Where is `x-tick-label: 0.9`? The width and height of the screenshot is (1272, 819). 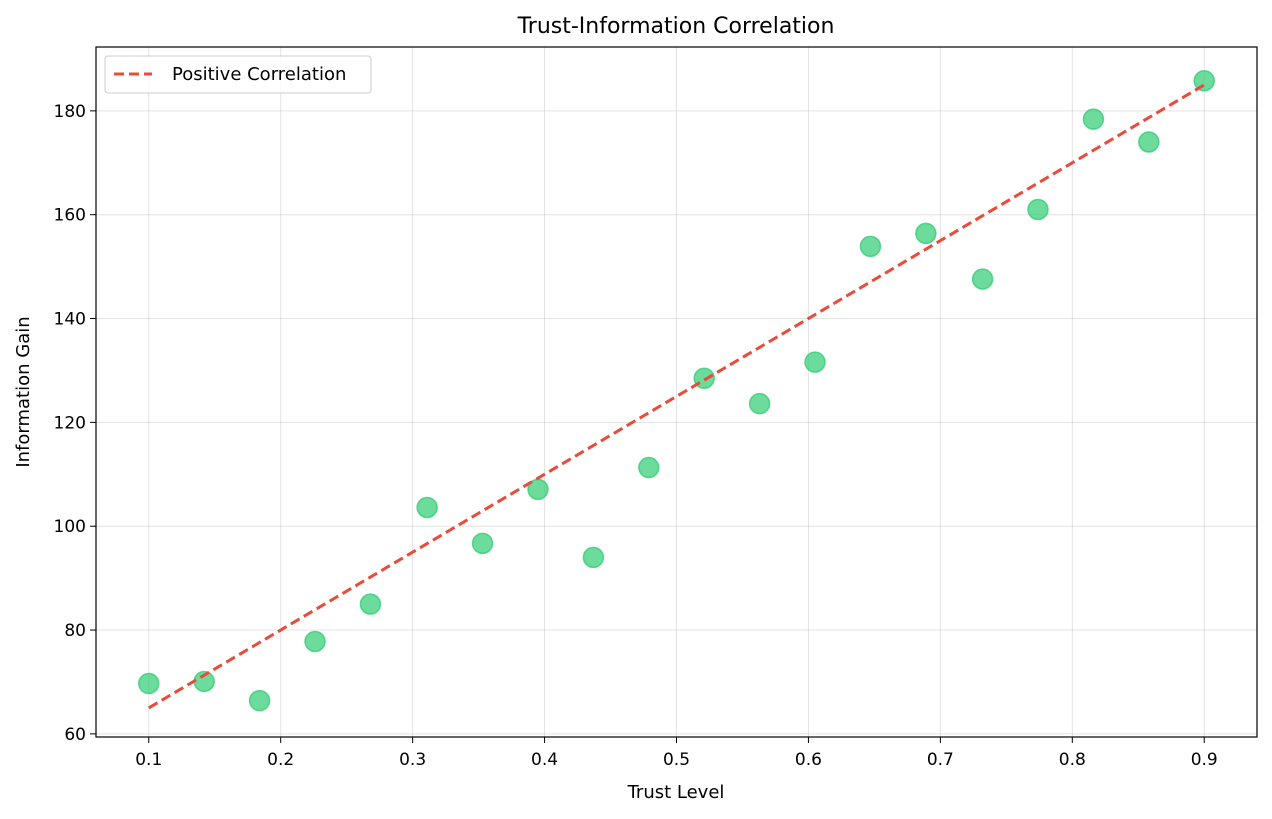
x-tick-label: 0.9 is located at coordinates (1204, 760).